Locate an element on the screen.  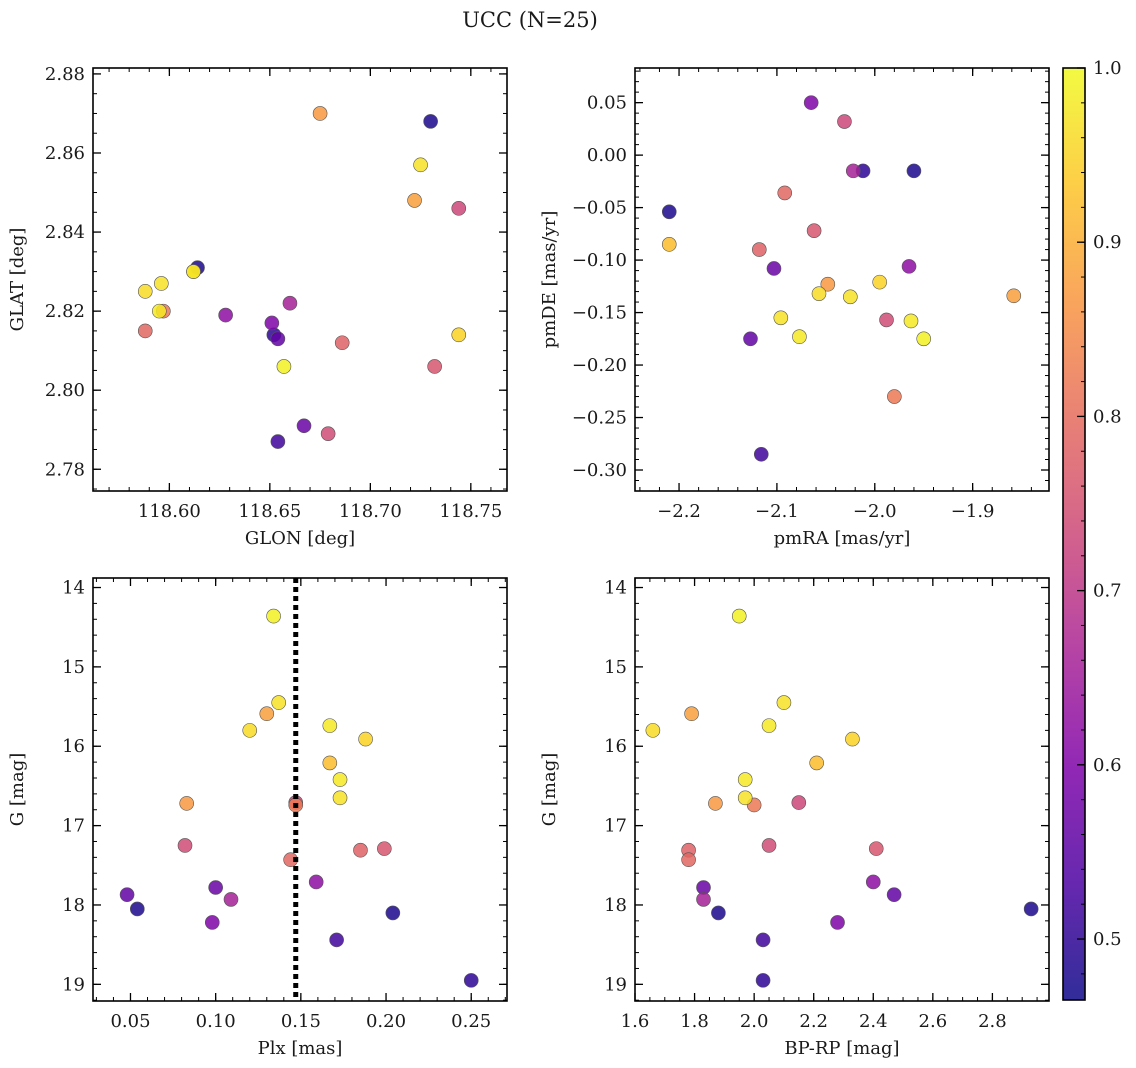
x-tick-label: −2.0 is located at coordinates (875, 511).